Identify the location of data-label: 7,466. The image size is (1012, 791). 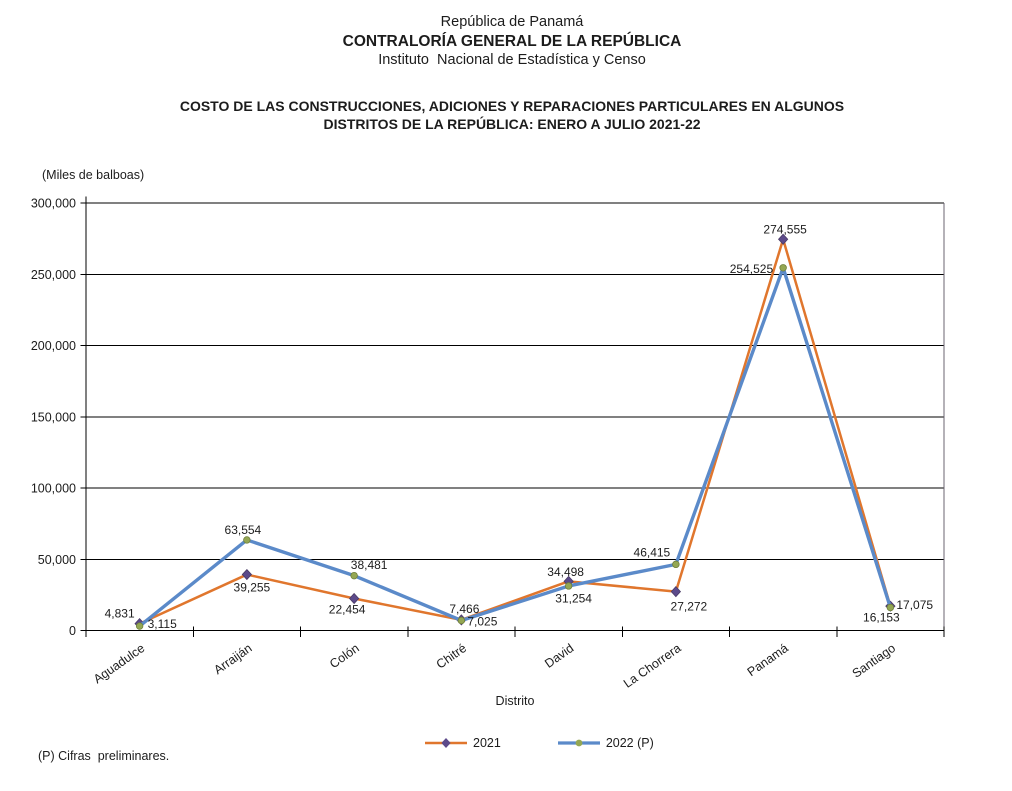
(464, 609).